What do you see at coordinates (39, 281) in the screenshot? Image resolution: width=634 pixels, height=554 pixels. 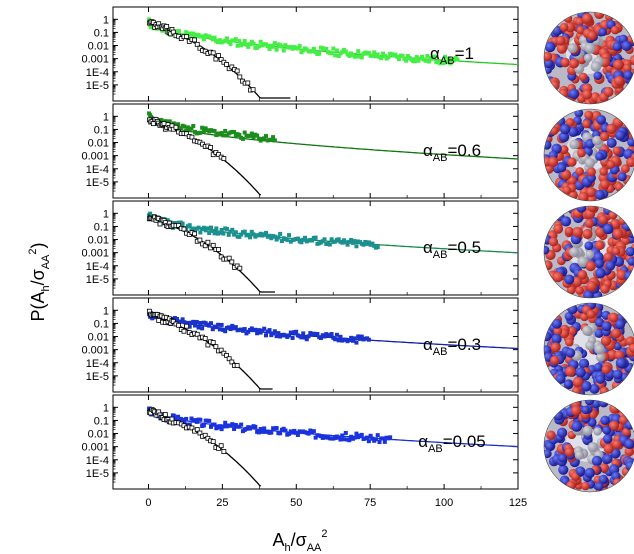 I see `y-axis-title: P(Ah/σAA2)` at bounding box center [39, 281].